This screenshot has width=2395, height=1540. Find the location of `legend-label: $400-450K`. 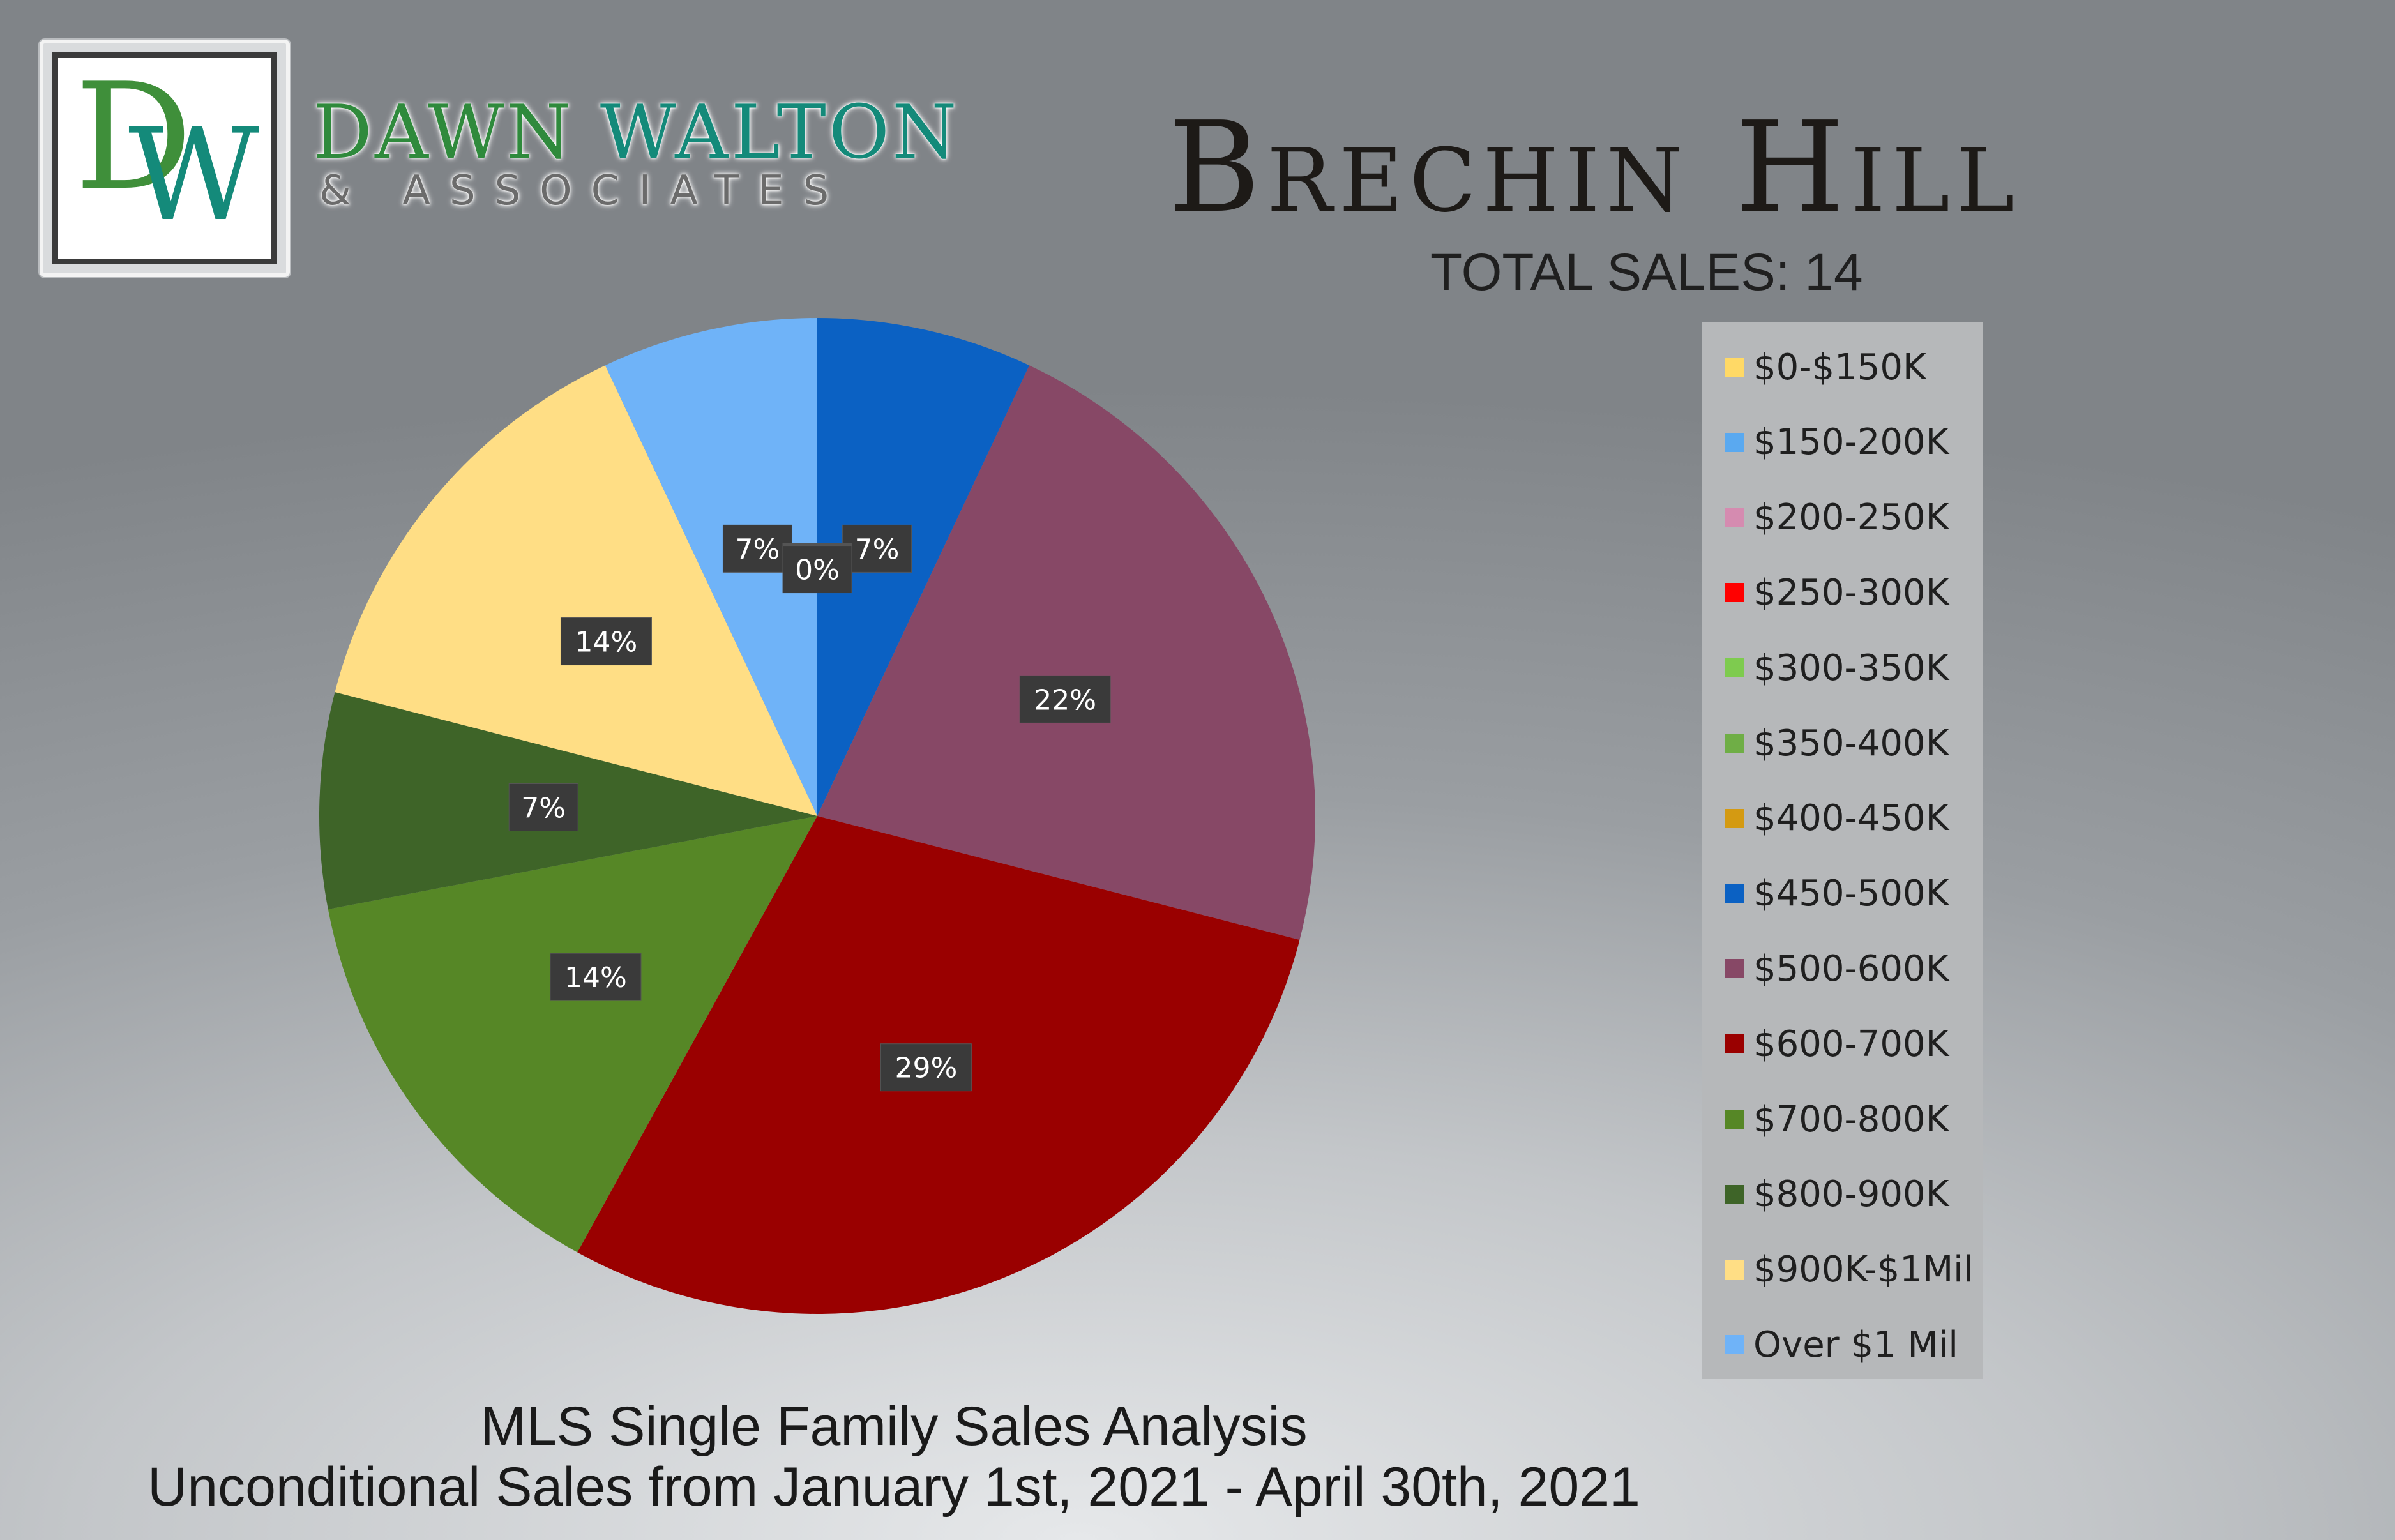

legend-label: $400-450K is located at coordinates (1851, 818).